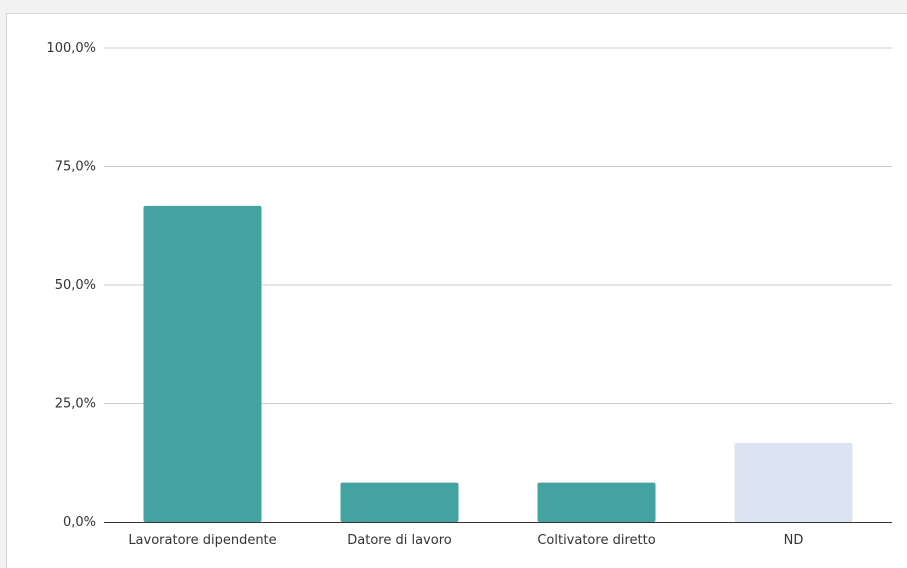 Image resolution: width=907 pixels, height=568 pixels. I want to click on y-axis-tick-labels: 0,0% 25,0% 50,0% 75,0% 100,0%, so click(71, 285).